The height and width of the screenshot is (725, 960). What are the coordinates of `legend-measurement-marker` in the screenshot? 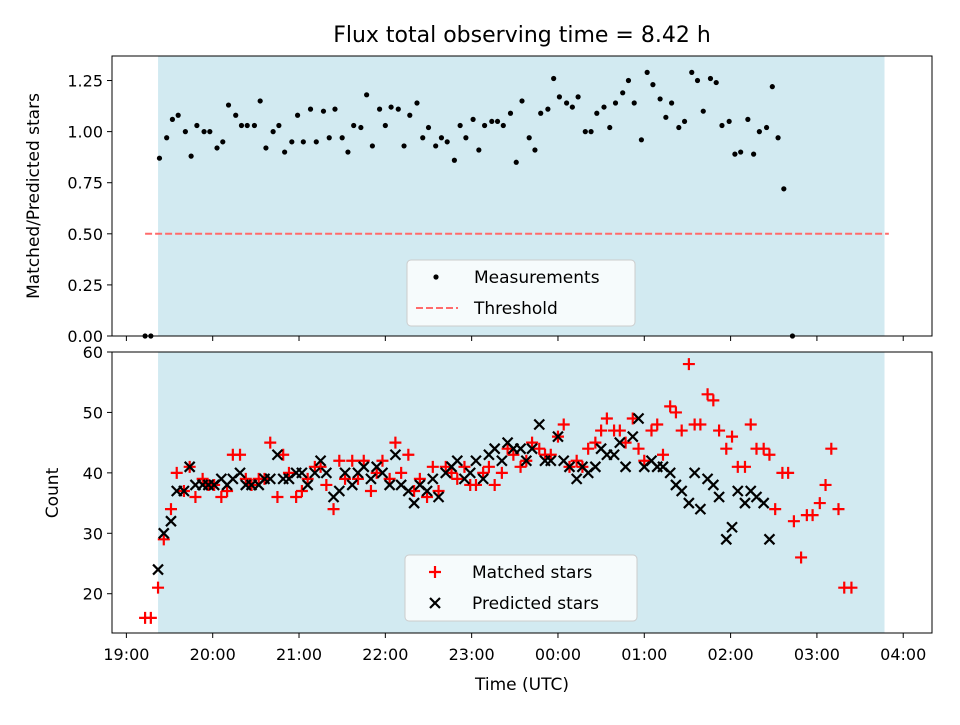 It's located at (436, 277).